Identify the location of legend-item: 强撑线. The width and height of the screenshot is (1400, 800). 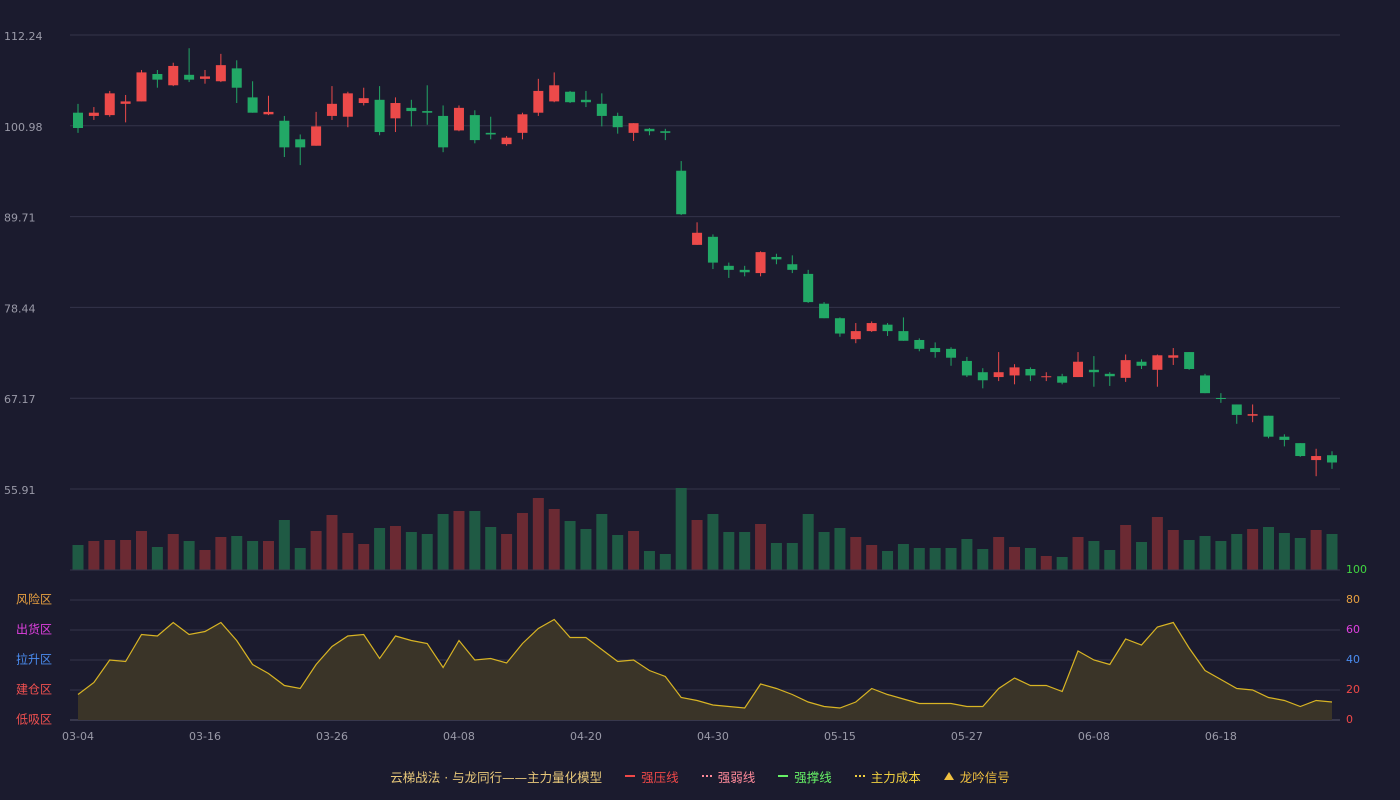
(804, 776).